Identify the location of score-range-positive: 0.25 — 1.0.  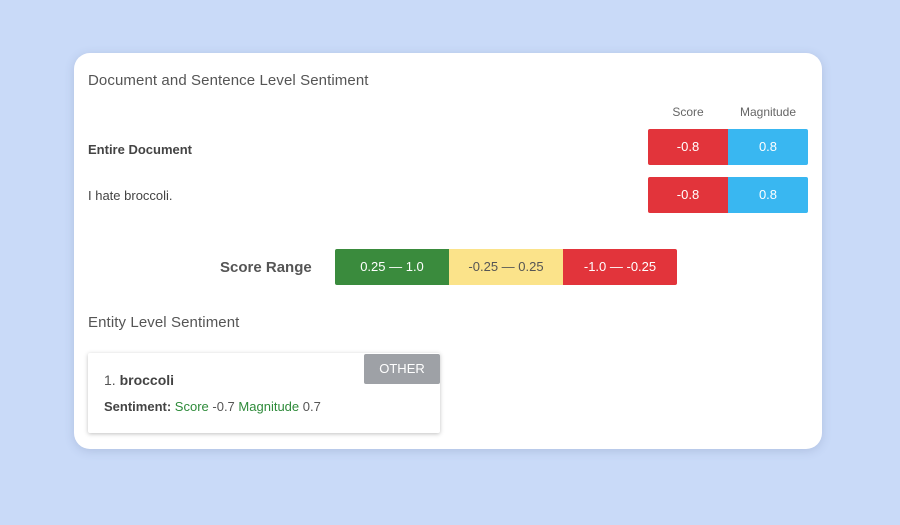
(392, 267).